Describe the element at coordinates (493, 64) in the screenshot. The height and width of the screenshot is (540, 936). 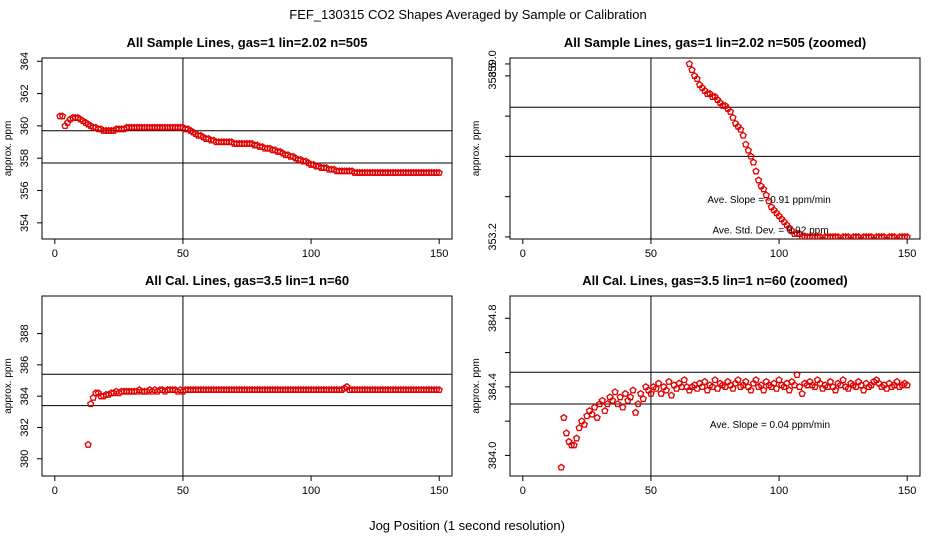
I see `y-tick-label: 359.0` at that location.